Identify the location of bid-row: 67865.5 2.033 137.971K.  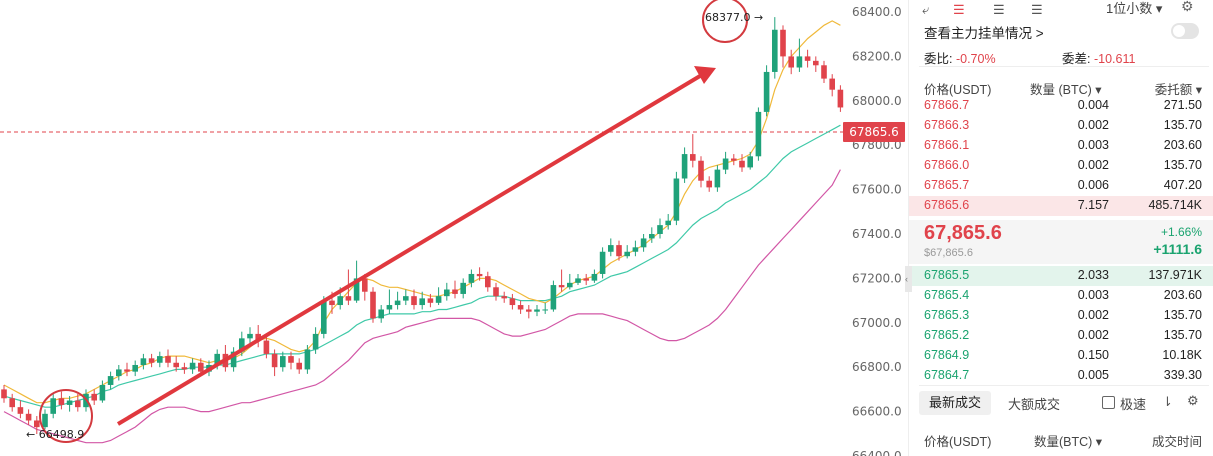
(1061, 276).